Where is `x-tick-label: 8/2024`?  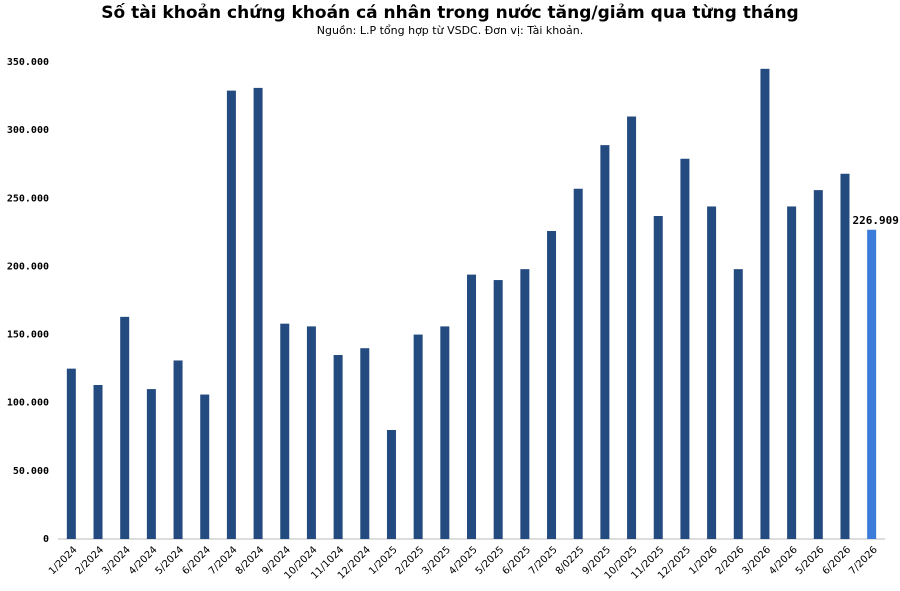
x-tick-label: 8/2024 is located at coordinates (250, 560).